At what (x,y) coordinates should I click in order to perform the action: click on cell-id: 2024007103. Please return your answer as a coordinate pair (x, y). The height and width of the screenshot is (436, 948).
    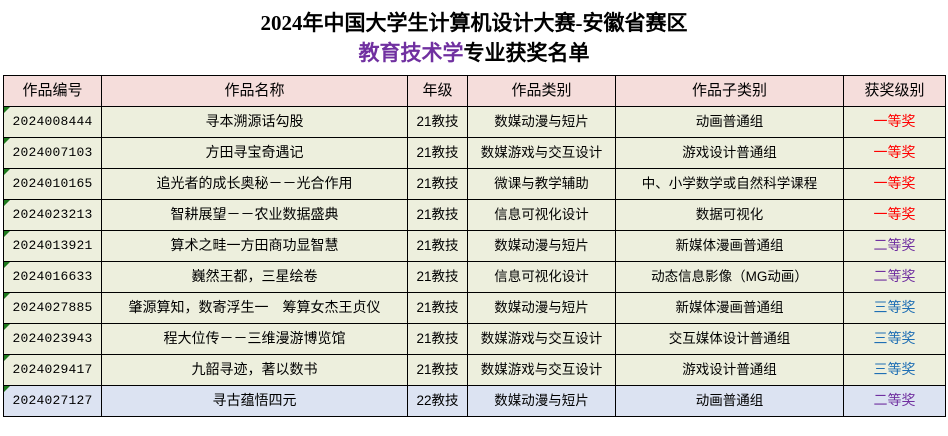
    Looking at the image, I should click on (52, 153).